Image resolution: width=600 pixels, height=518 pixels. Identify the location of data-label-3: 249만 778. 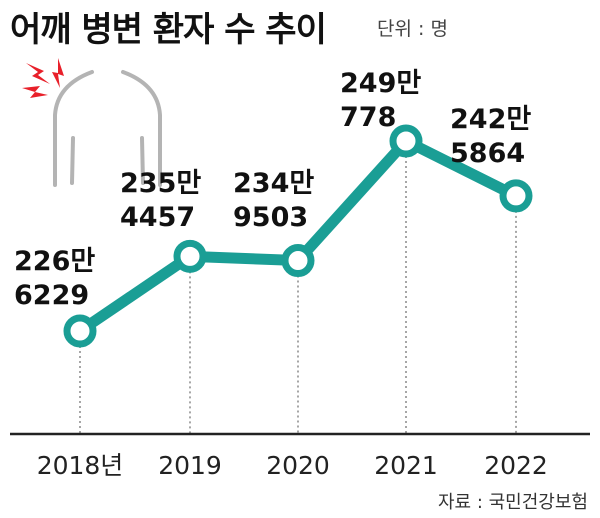
(380, 100).